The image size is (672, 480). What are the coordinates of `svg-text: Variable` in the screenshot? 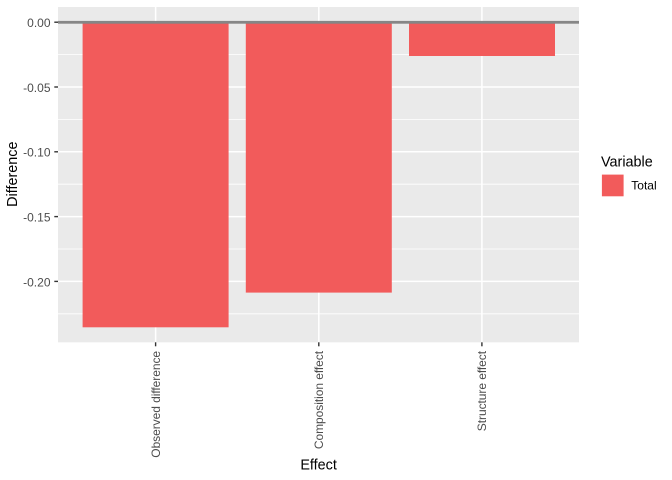 It's located at (627, 162).